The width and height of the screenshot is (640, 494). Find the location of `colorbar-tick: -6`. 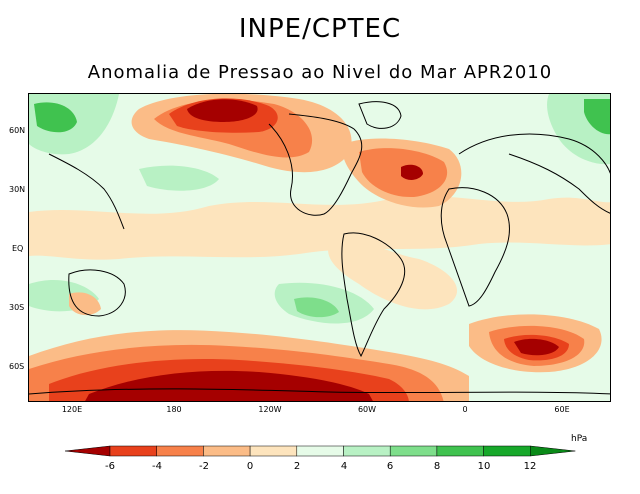

colorbar-tick: -6 is located at coordinates (110, 466).